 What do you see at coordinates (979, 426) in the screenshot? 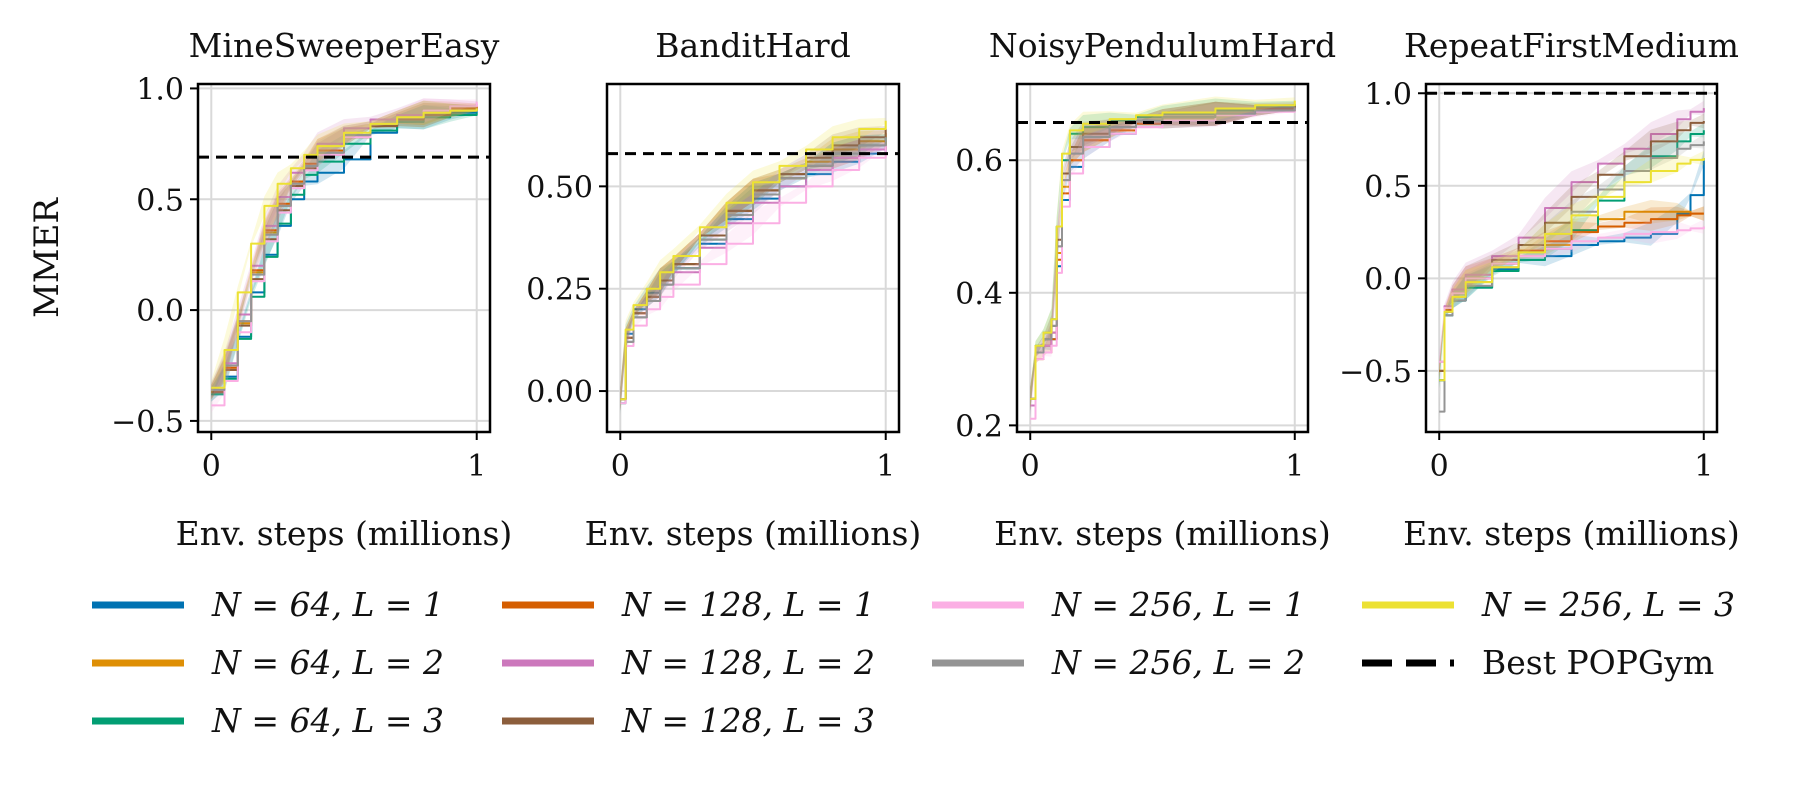
I see `y-tick-label: 0.2` at bounding box center [979, 426].